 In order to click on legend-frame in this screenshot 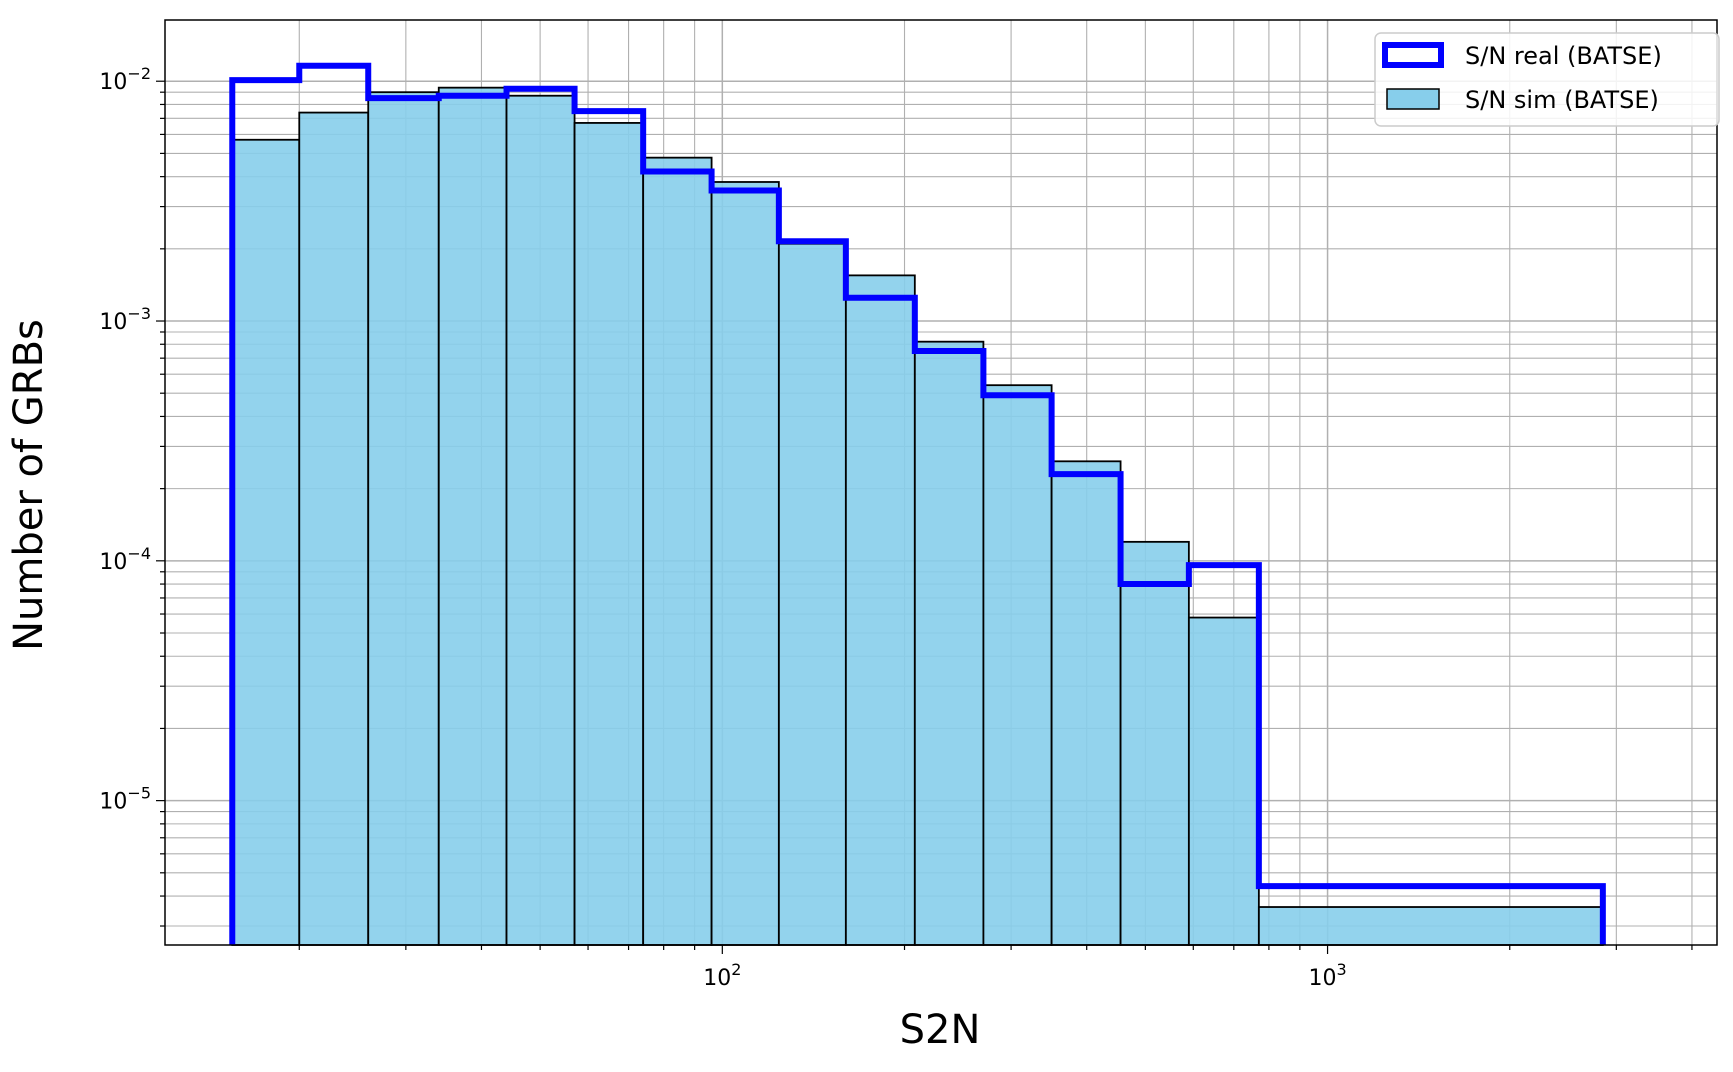, I will do `click(1547, 79)`.